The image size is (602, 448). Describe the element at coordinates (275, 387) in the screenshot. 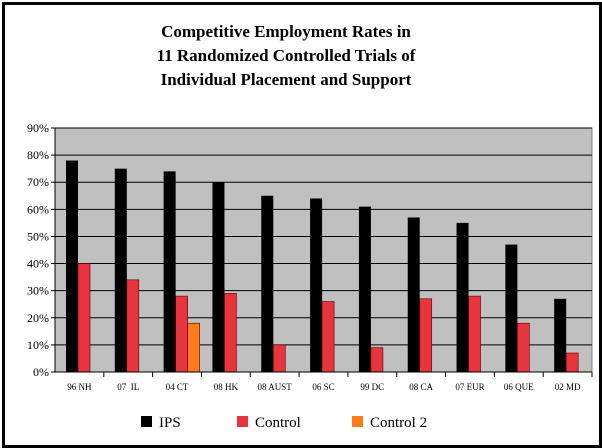

I see `x-tick-label: 08 AUST` at that location.